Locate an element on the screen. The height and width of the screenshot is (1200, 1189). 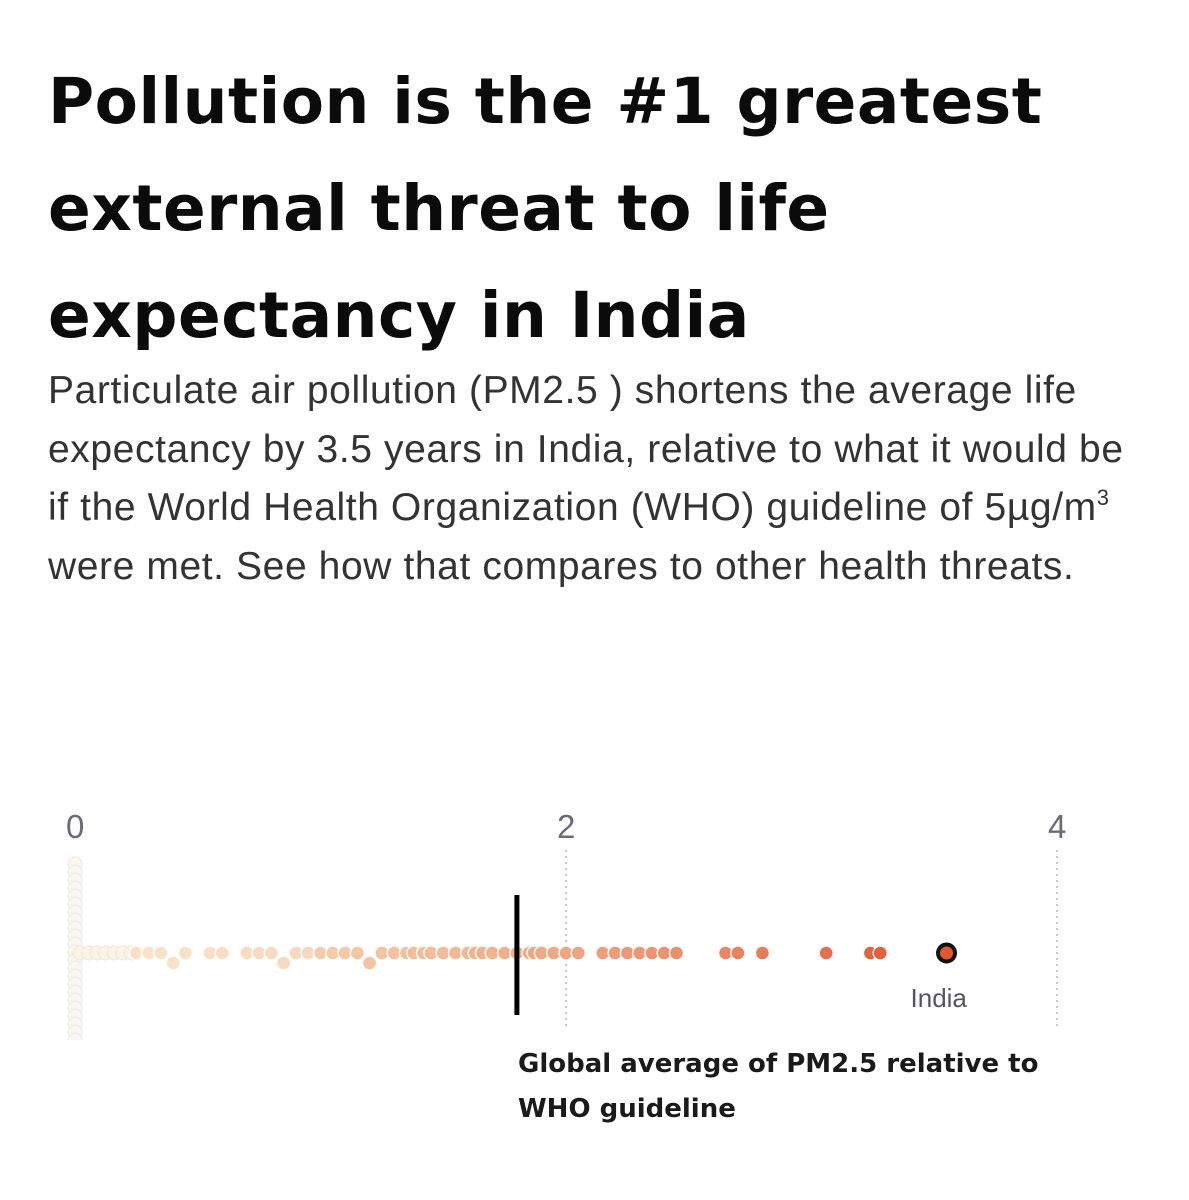
zero-dot is located at coordinates (75, 1036).